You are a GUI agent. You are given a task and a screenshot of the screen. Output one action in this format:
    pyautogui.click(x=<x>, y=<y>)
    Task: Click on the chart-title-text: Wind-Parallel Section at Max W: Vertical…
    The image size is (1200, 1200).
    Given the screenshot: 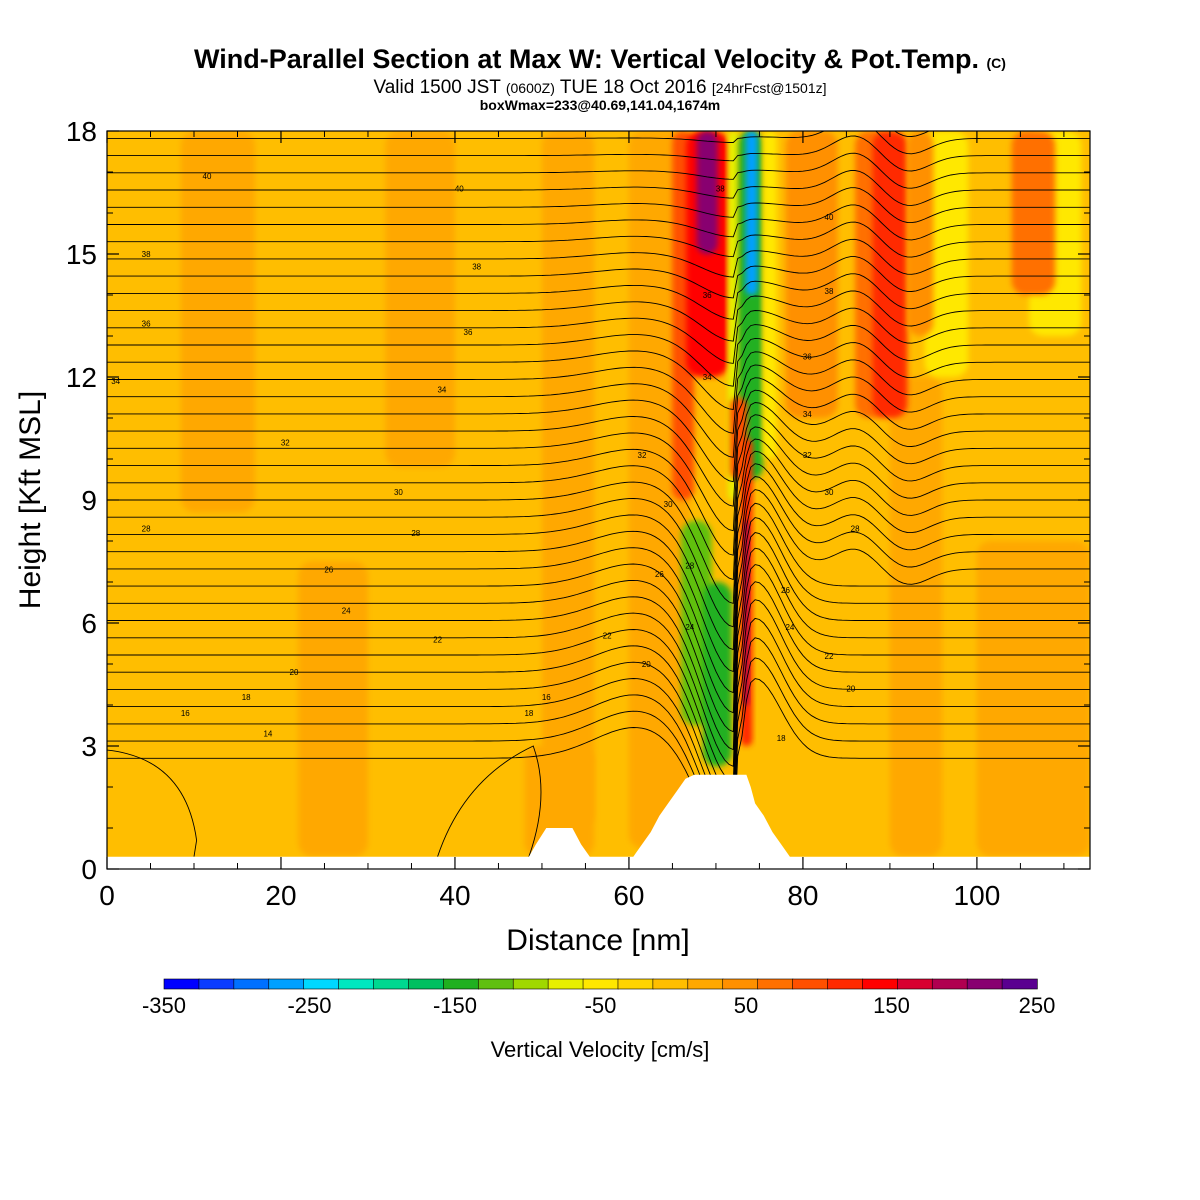 What is the action you would take?
    pyautogui.click(x=586, y=59)
    